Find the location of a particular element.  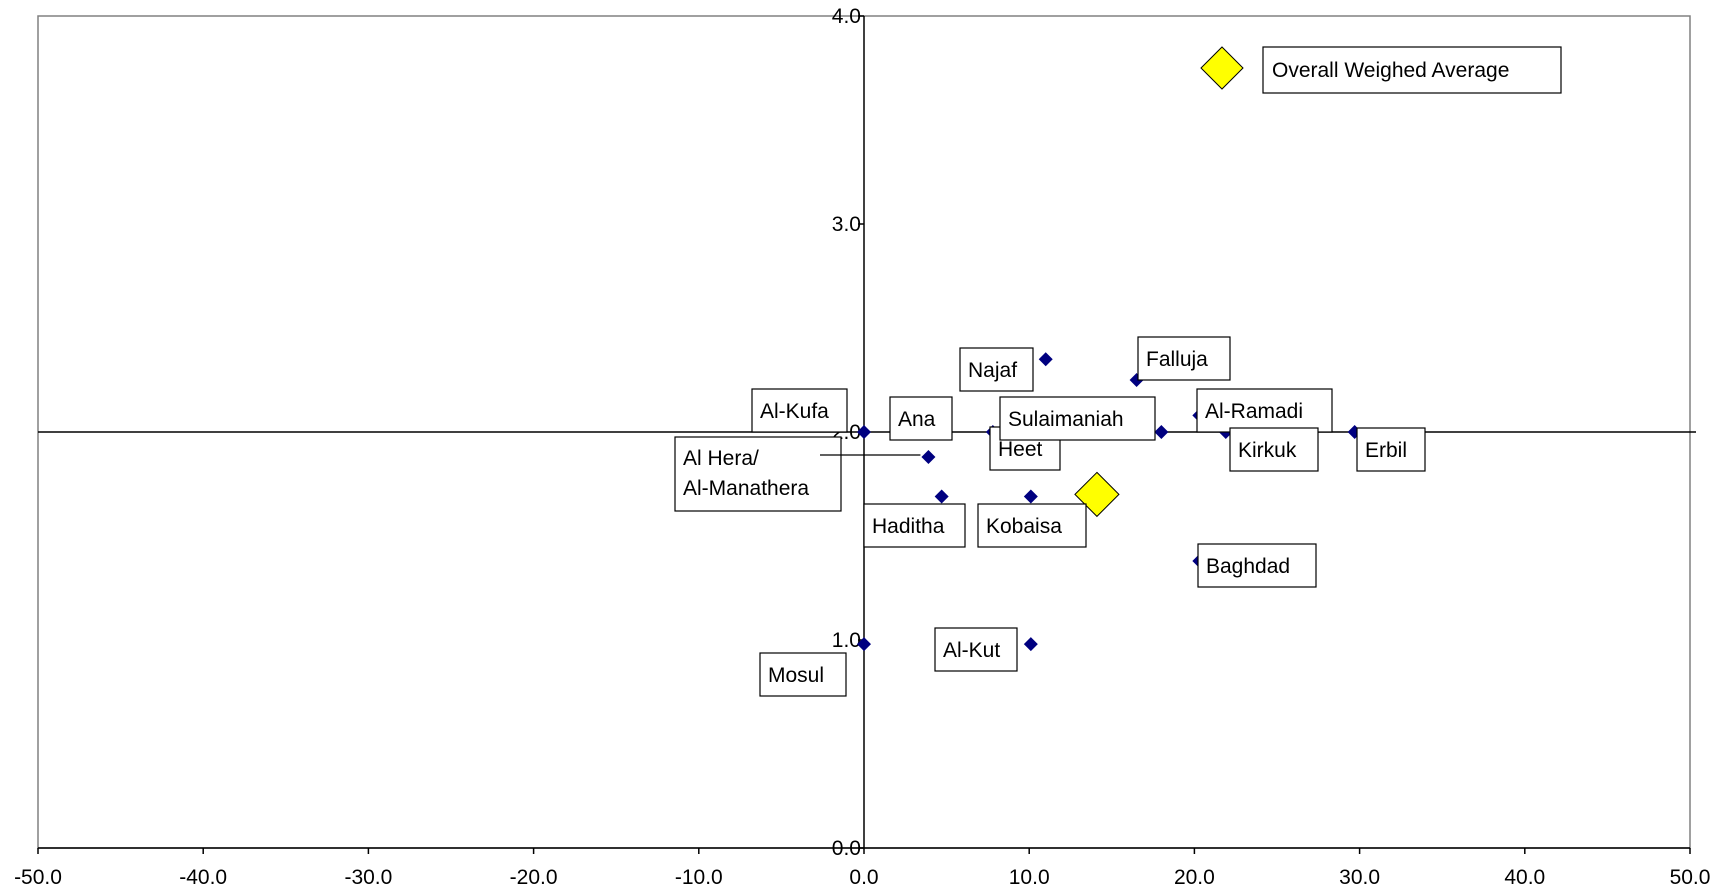

average-point is located at coordinates (1097, 494).